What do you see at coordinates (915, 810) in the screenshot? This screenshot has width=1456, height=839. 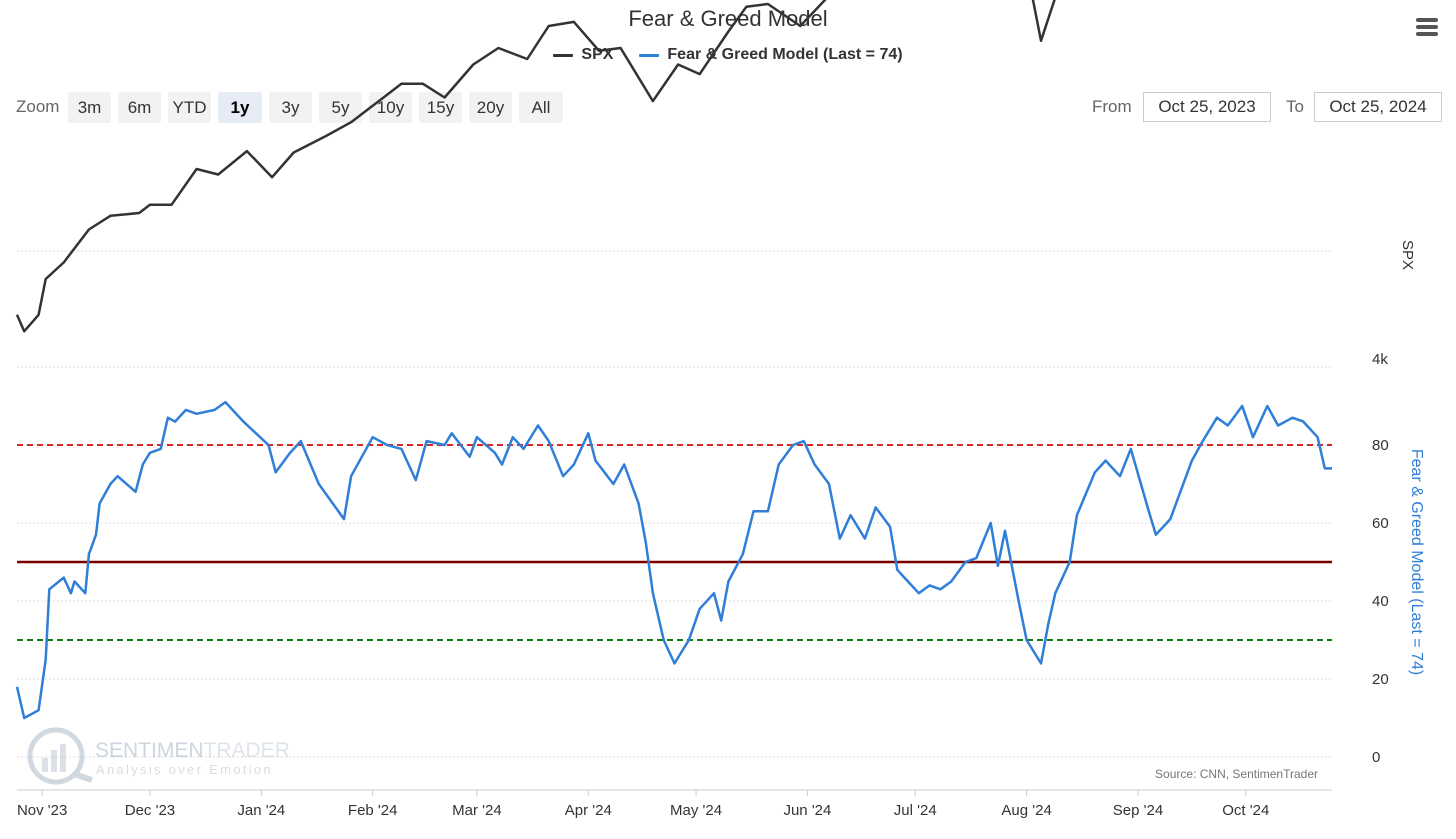 I see `x-tick-label: Jul '24` at bounding box center [915, 810].